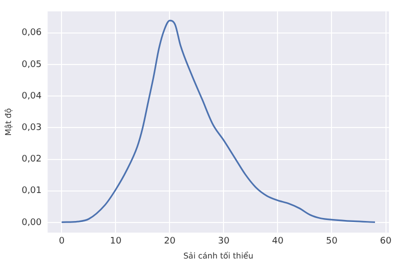 This screenshot has width=397, height=265. Describe the element at coordinates (218, 255) in the screenshot. I see `x-axis-title: Sải cánh tối thiểu` at that location.